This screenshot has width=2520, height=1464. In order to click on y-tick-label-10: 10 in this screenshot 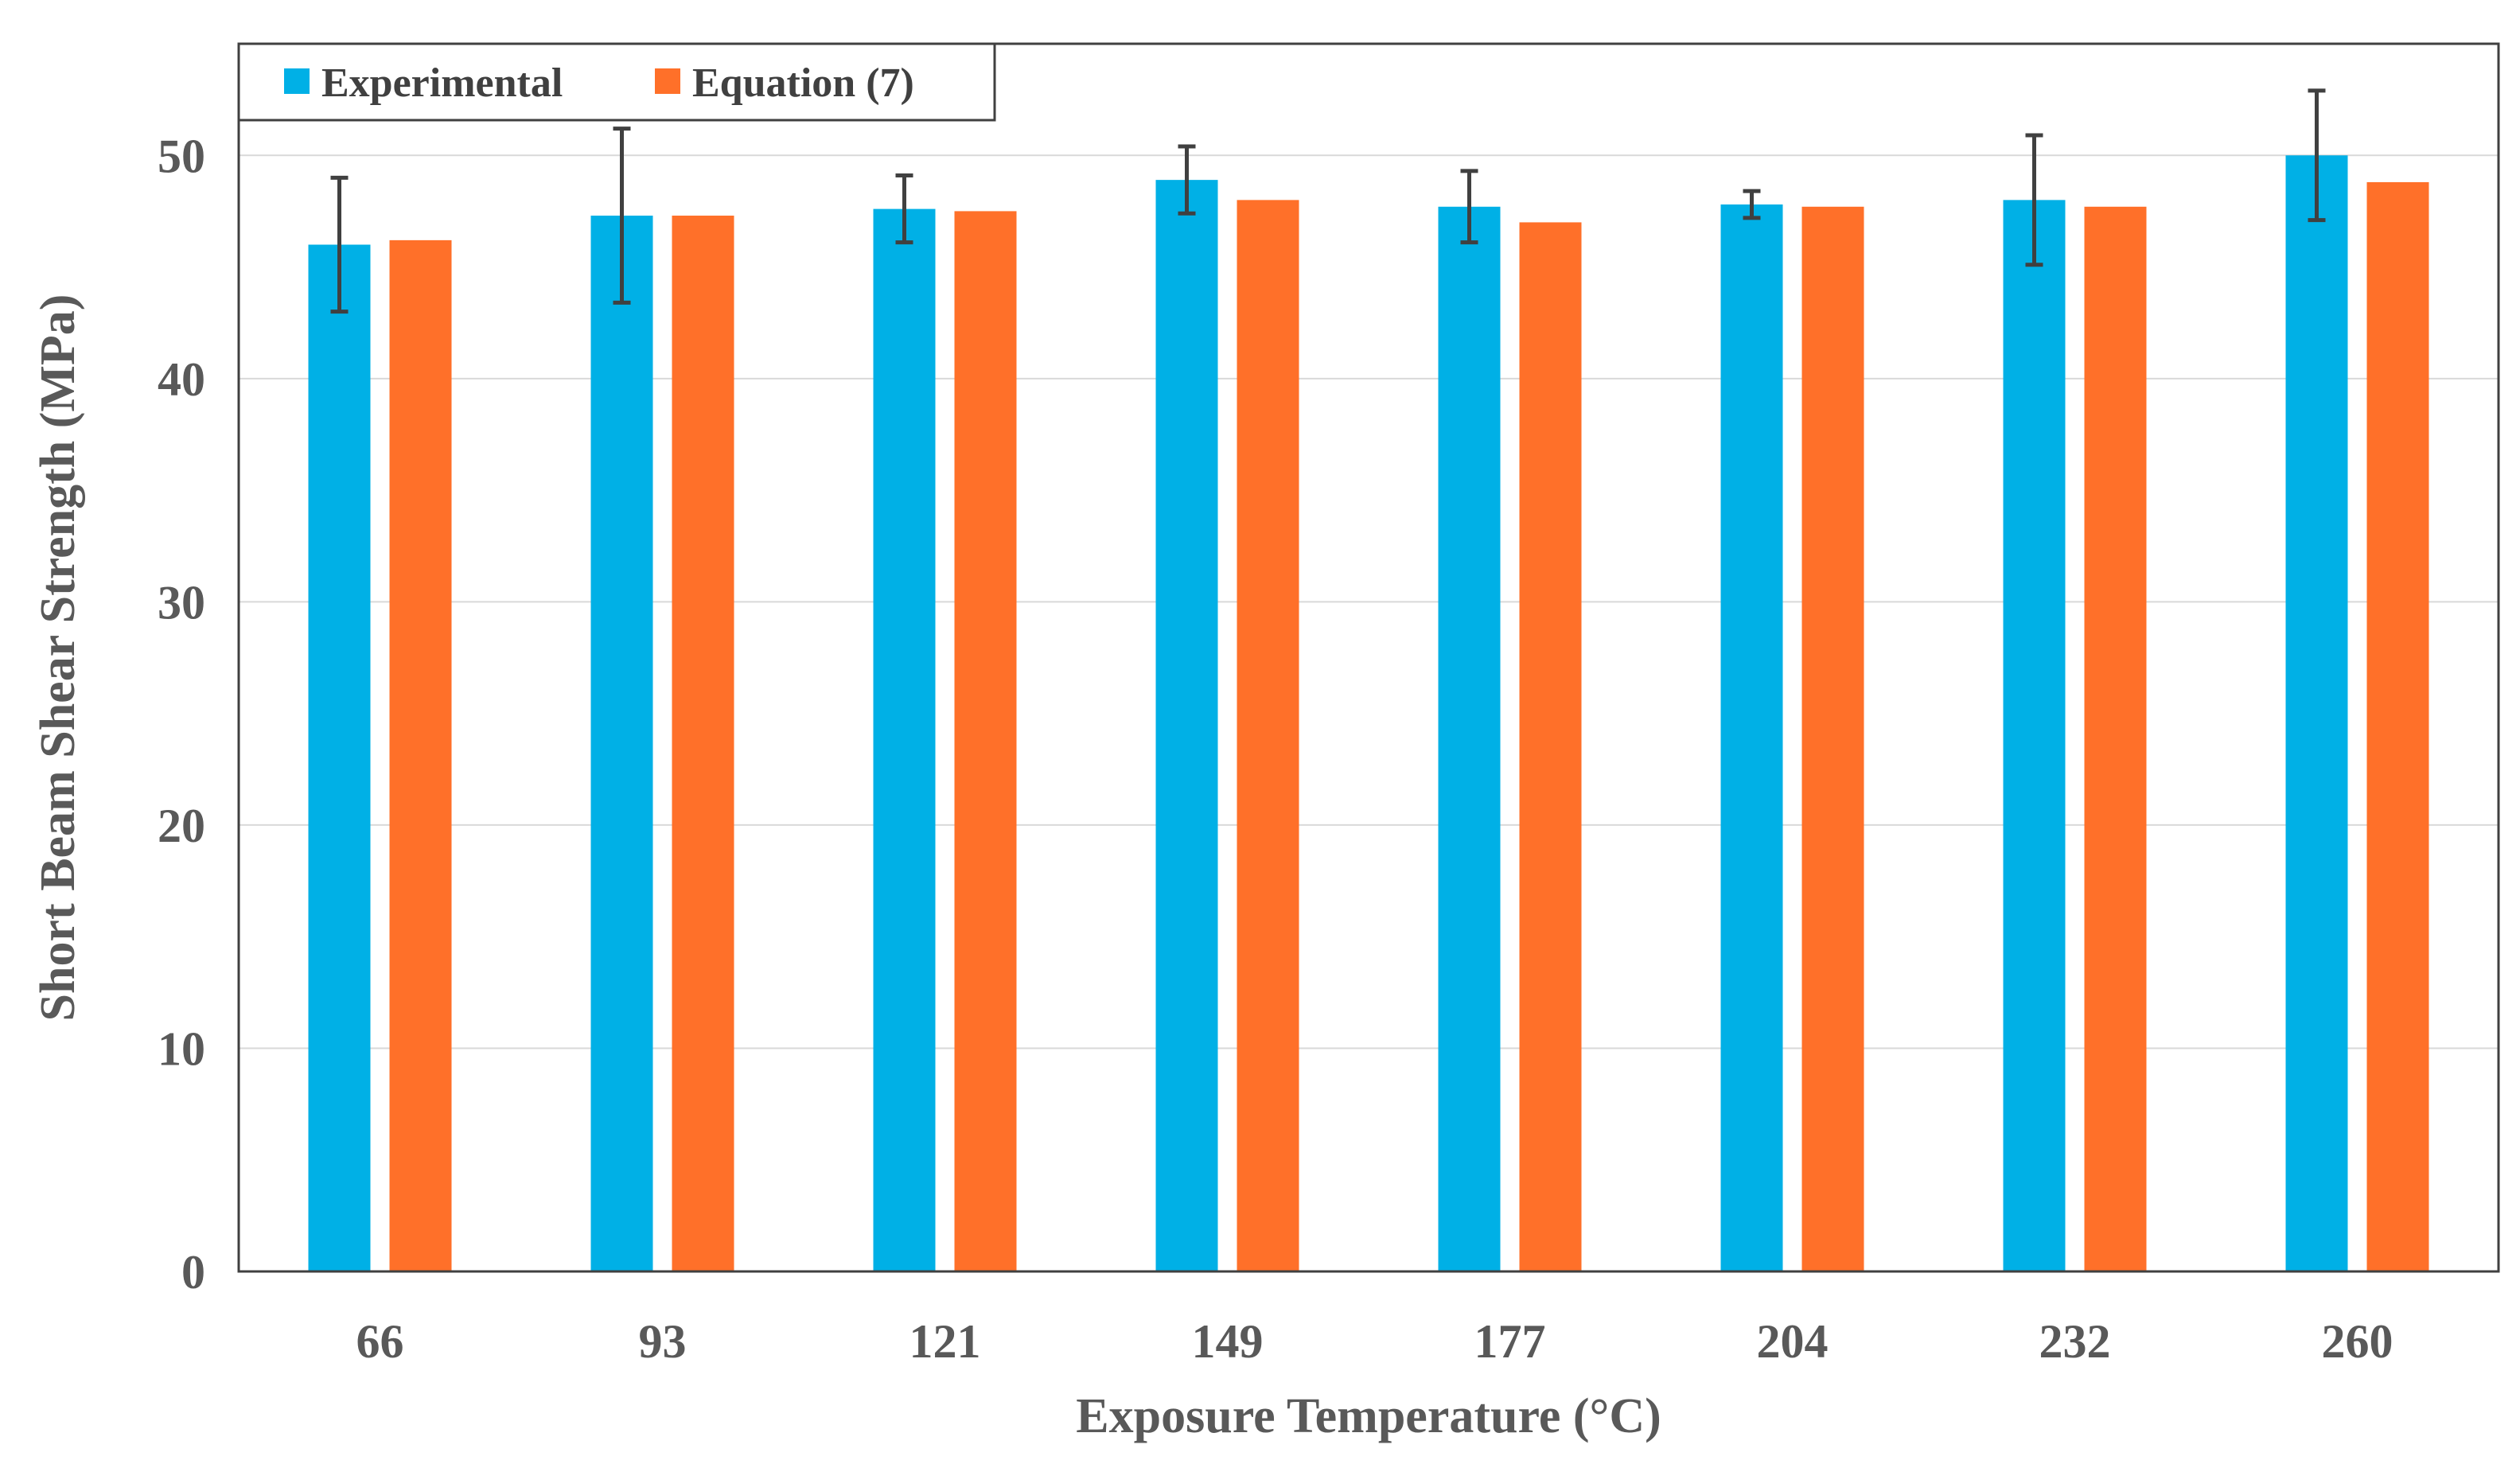, I will do `click(181, 1048)`.